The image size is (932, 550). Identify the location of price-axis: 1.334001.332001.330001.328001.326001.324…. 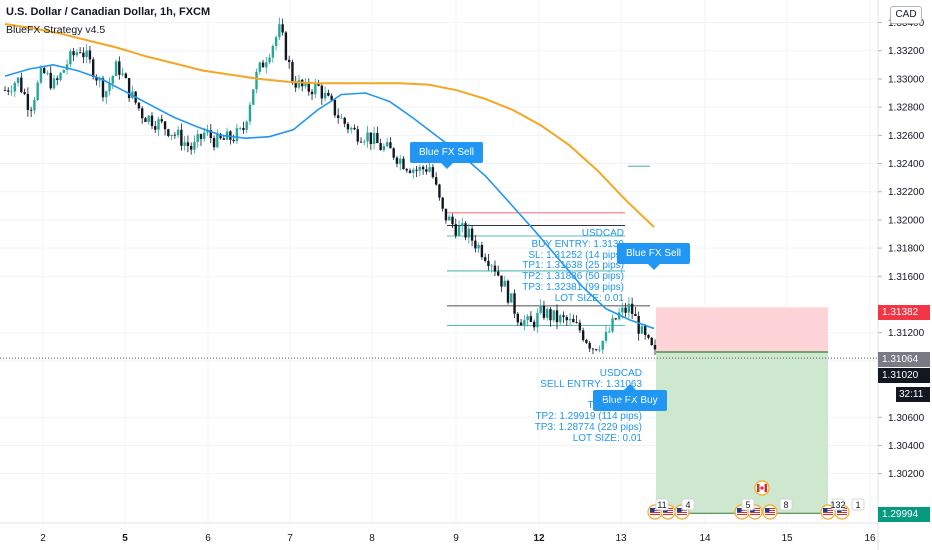
(901, 249).